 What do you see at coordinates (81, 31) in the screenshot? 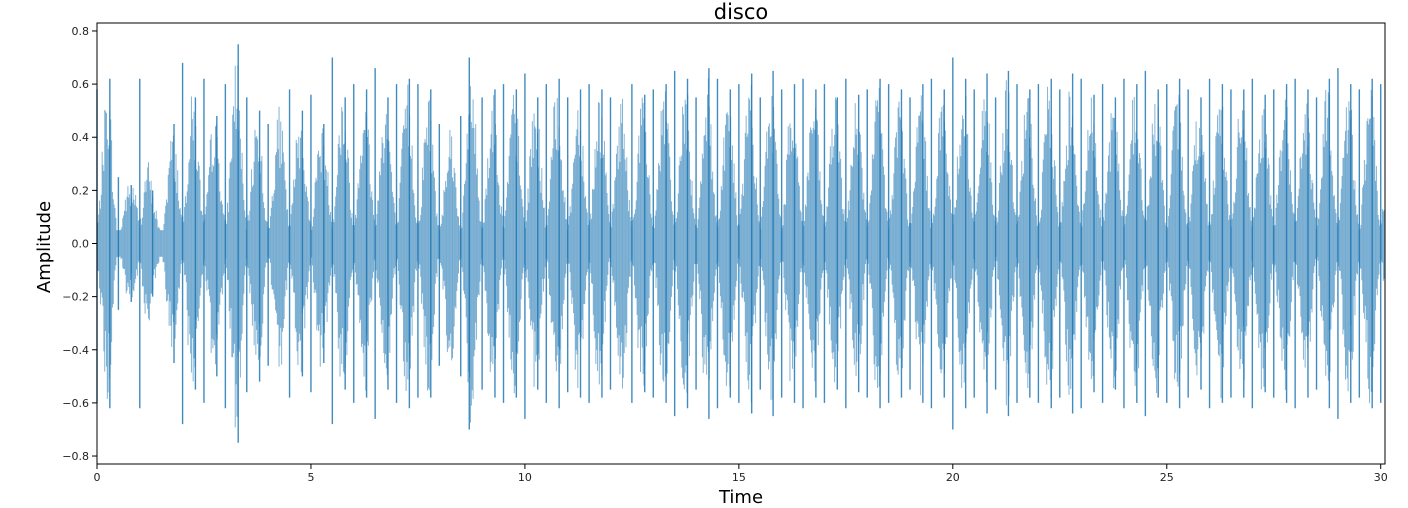
I see `y-tick-label: 0.8` at bounding box center [81, 31].